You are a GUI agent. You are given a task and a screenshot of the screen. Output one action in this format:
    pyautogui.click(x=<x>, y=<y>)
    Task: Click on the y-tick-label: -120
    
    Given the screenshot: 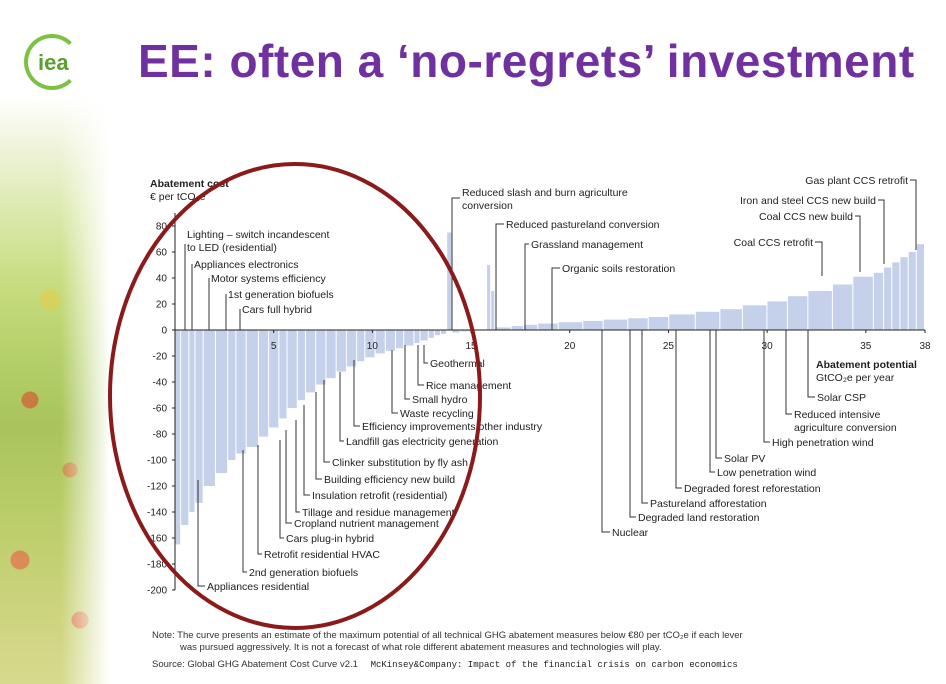 What is the action you would take?
    pyautogui.click(x=157, y=487)
    